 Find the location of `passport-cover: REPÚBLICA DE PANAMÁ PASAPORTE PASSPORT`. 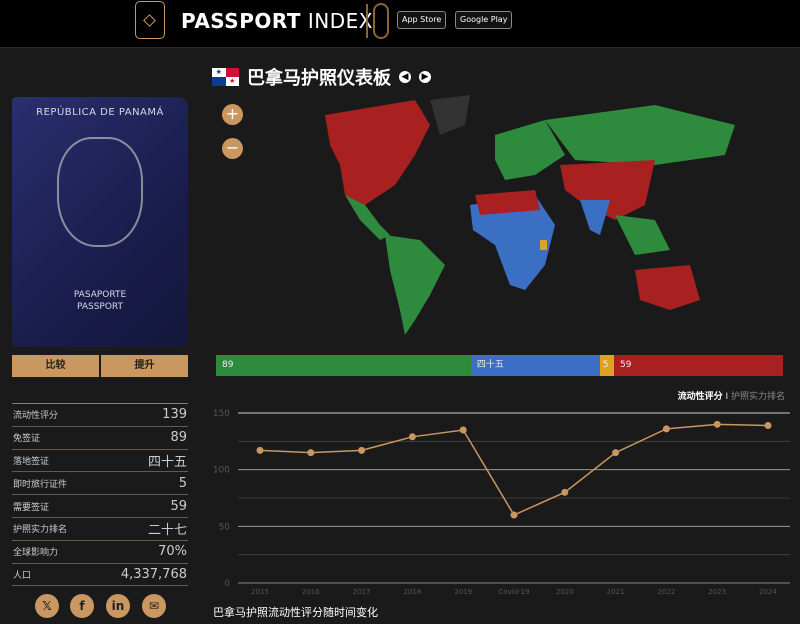

passport-cover: REPÚBLICA DE PANAMÁ PASAPORTE PASSPORT is located at coordinates (100, 222).